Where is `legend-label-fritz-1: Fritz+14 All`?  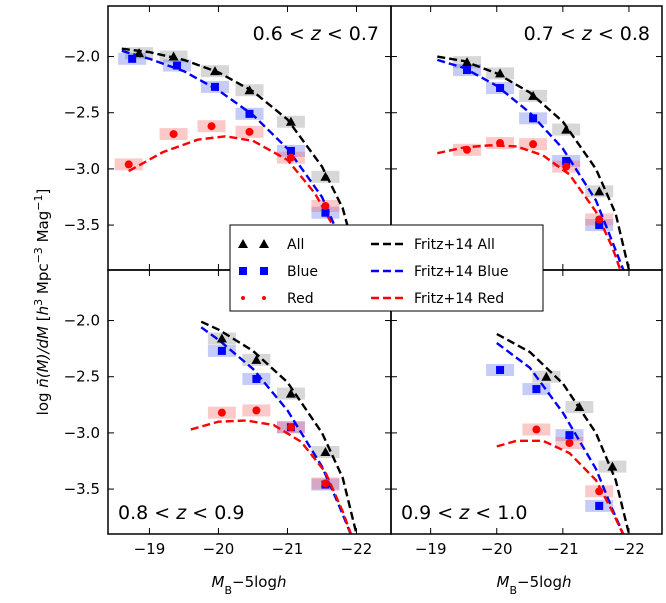
legend-label-fritz-1: Fritz+14 All is located at coordinates (454, 245).